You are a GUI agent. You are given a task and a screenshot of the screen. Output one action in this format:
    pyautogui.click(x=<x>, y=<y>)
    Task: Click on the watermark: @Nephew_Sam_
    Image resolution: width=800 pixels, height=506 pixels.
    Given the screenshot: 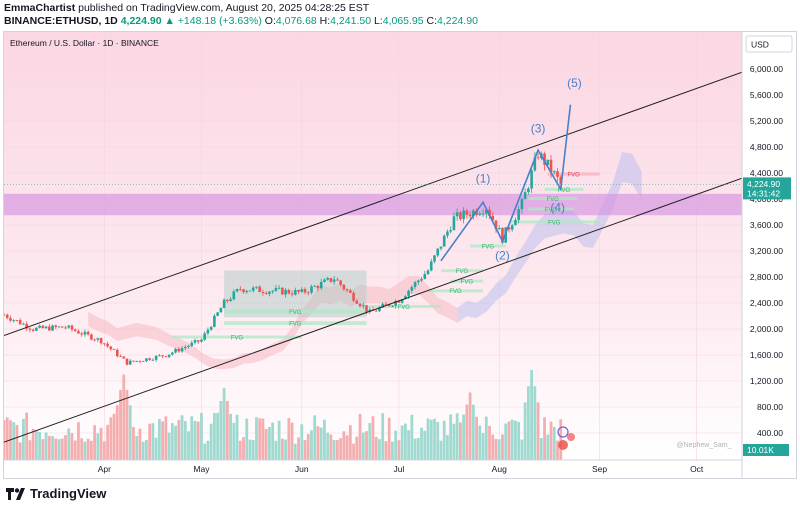 What is the action you would take?
    pyautogui.click(x=704, y=445)
    